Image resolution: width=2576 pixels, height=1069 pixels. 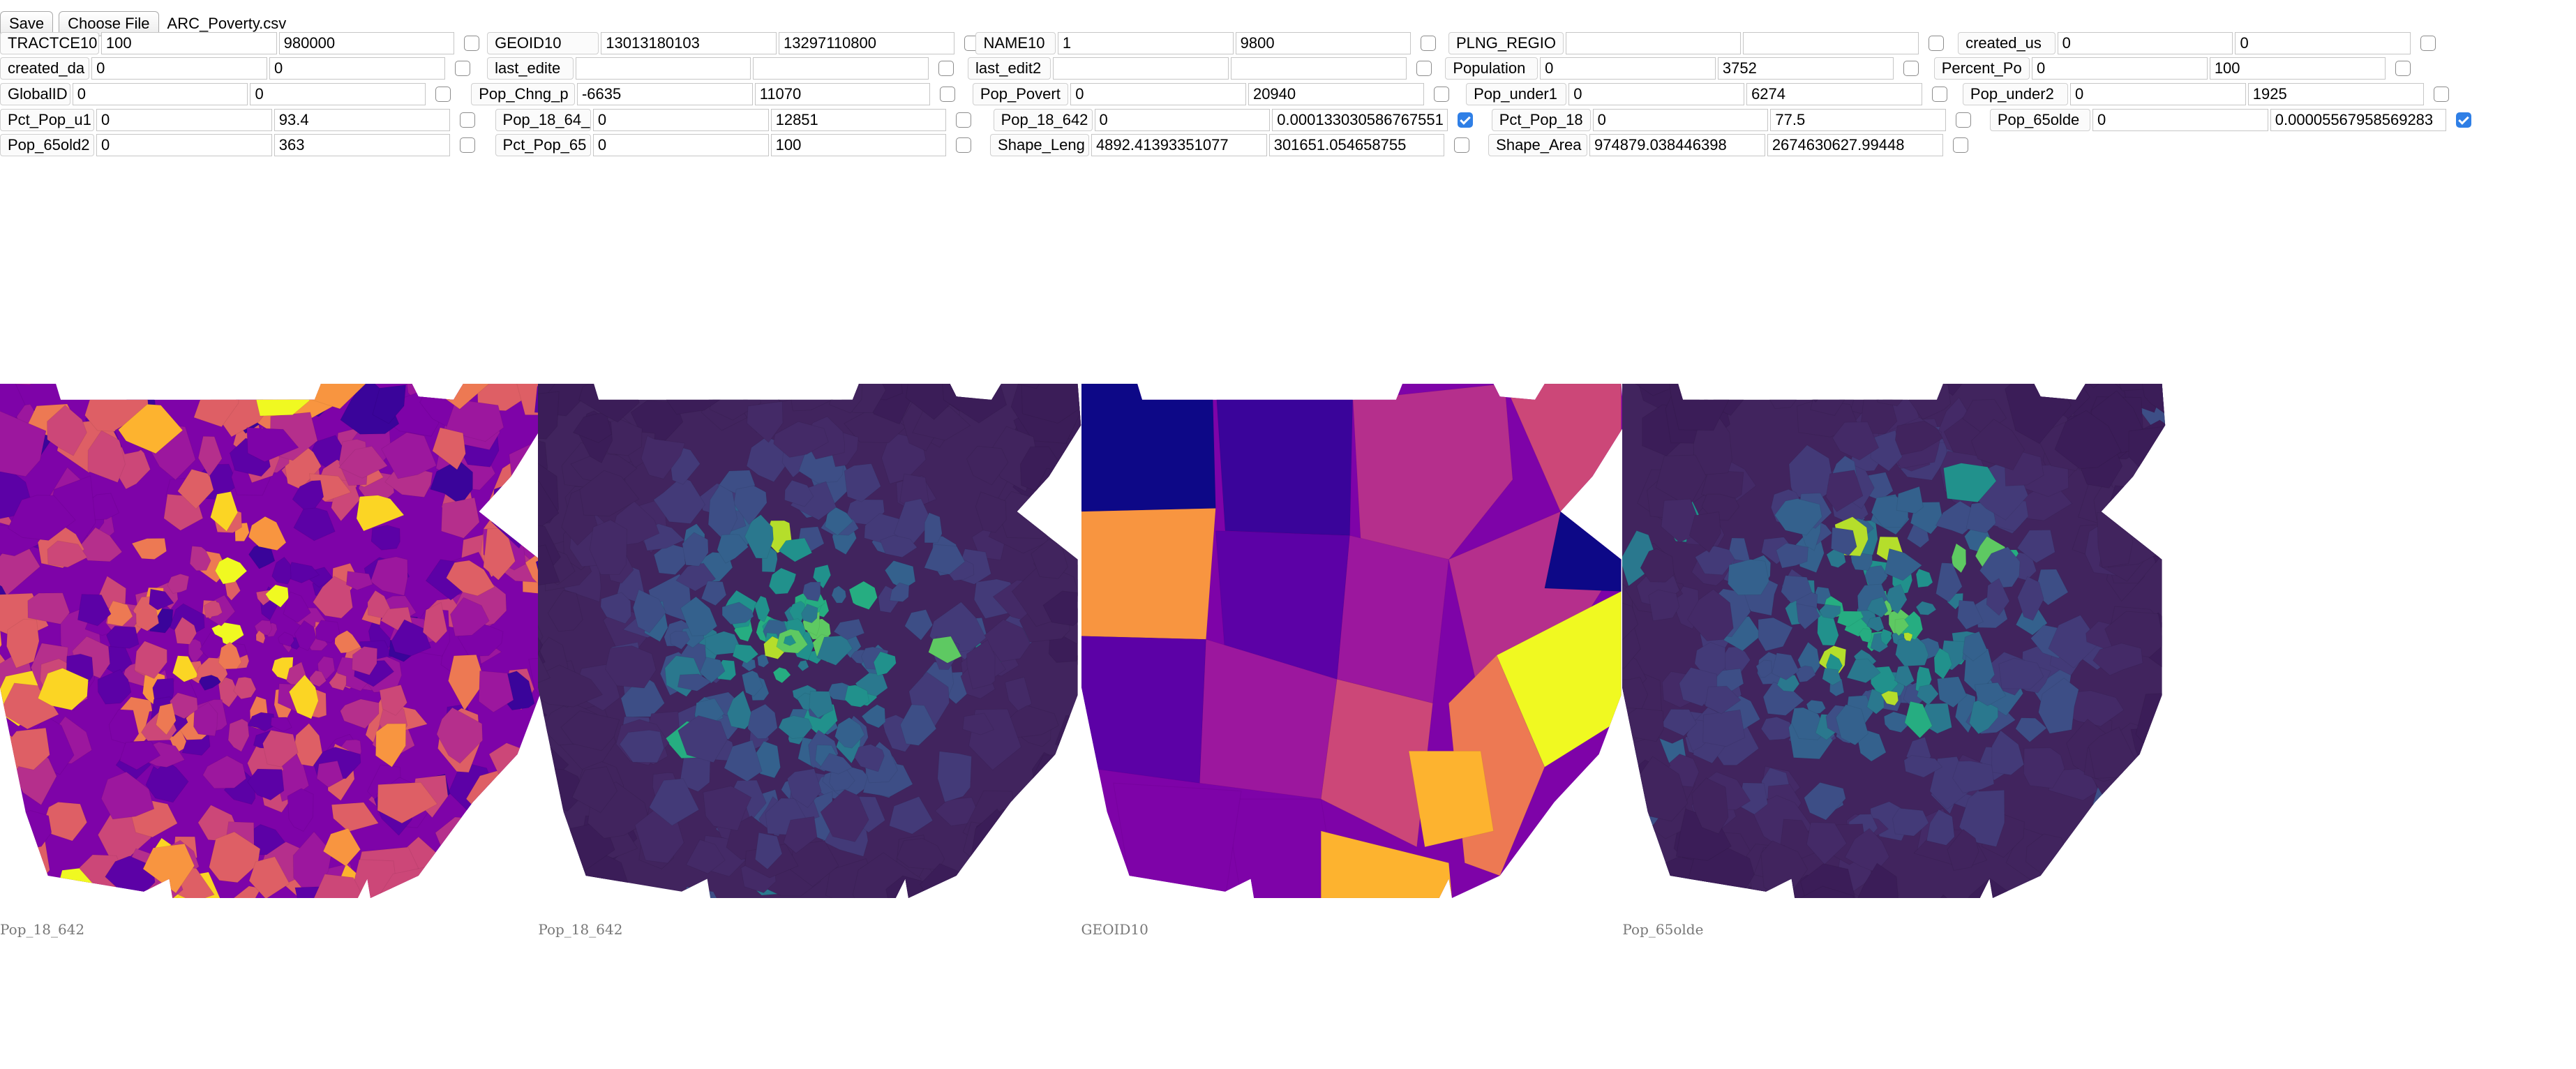 I want to click on field-filter-shape_area: Shape_Area, so click(x=1728, y=145).